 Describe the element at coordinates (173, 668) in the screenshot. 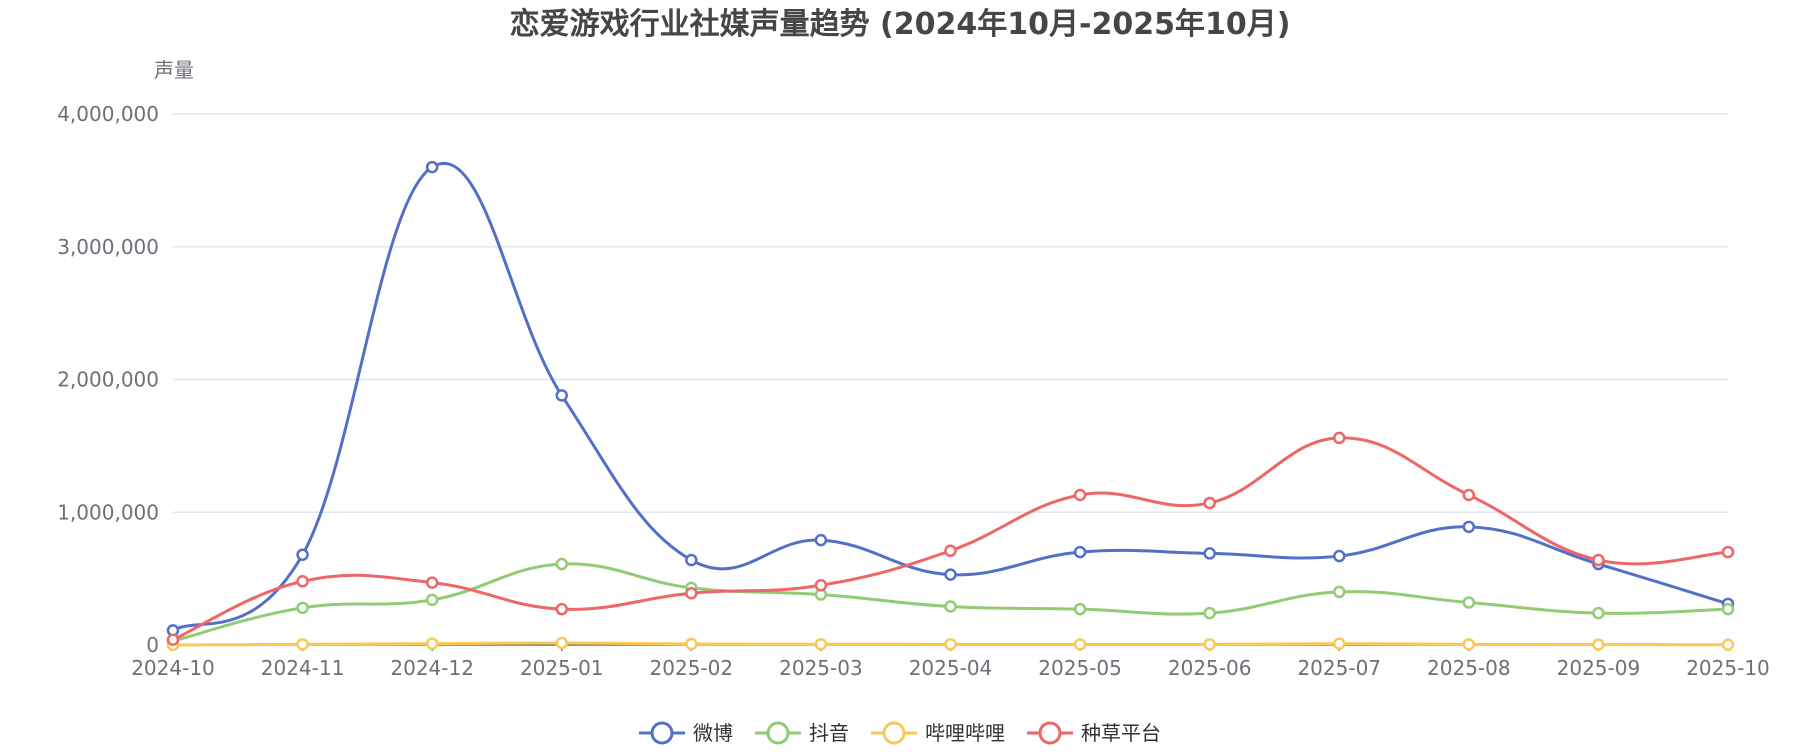

I see `x-tick-label: 2024-10` at that location.